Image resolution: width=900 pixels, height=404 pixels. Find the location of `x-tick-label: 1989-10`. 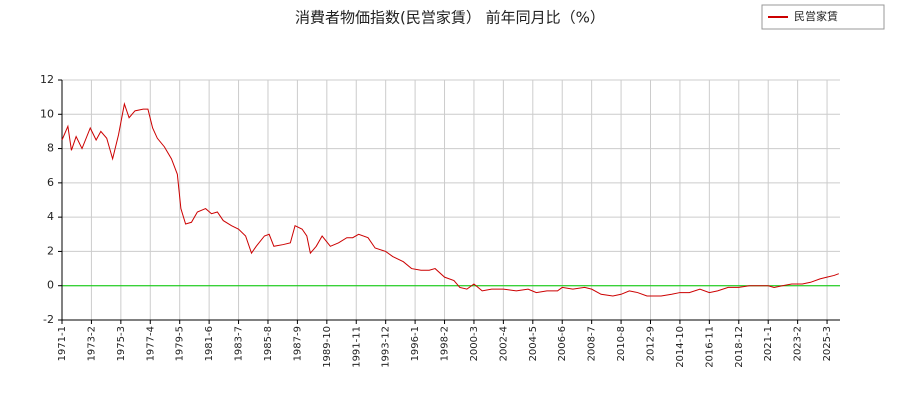

x-tick-label: 1989-10 is located at coordinates (327, 347).